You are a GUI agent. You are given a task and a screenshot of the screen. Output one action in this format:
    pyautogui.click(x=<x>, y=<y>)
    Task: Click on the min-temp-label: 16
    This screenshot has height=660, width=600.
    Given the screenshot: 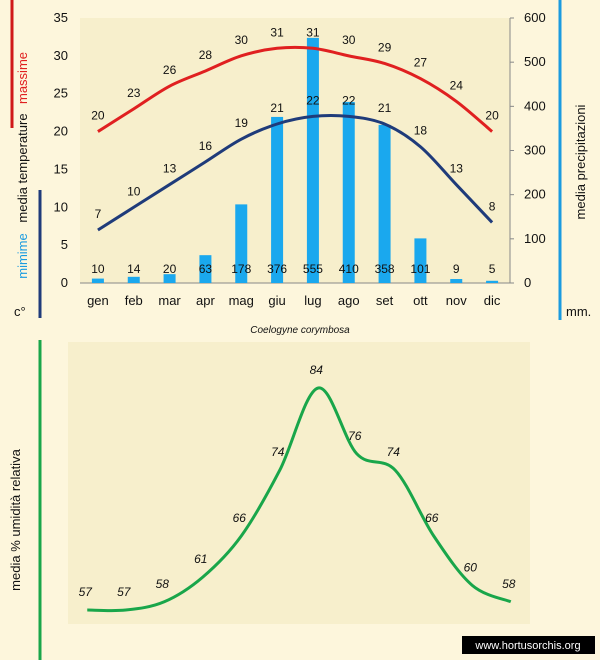 What is the action you would take?
    pyautogui.click(x=206, y=146)
    